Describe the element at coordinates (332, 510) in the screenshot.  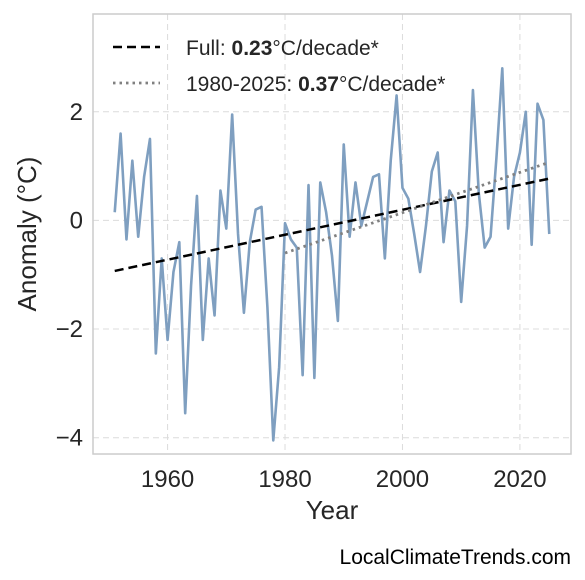
I see `x-axis-label: Year` at that location.